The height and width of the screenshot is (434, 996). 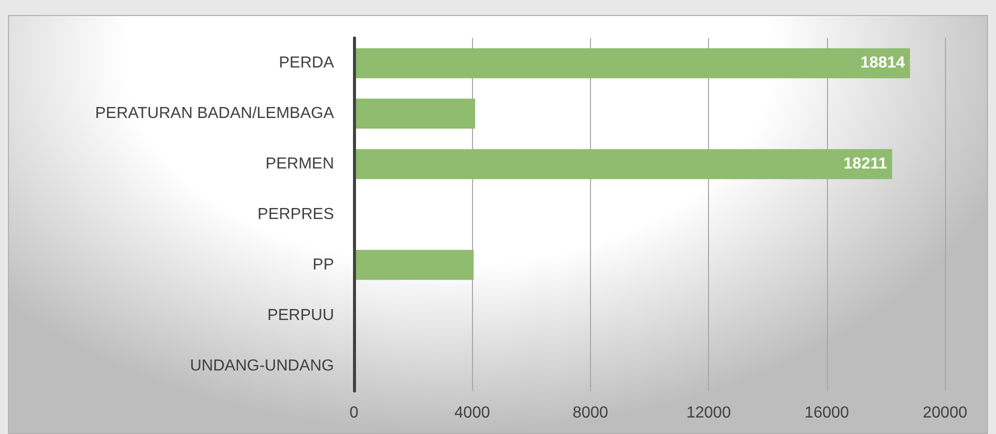 What do you see at coordinates (708, 413) in the screenshot?
I see `x-tick-label: 12000` at bounding box center [708, 413].